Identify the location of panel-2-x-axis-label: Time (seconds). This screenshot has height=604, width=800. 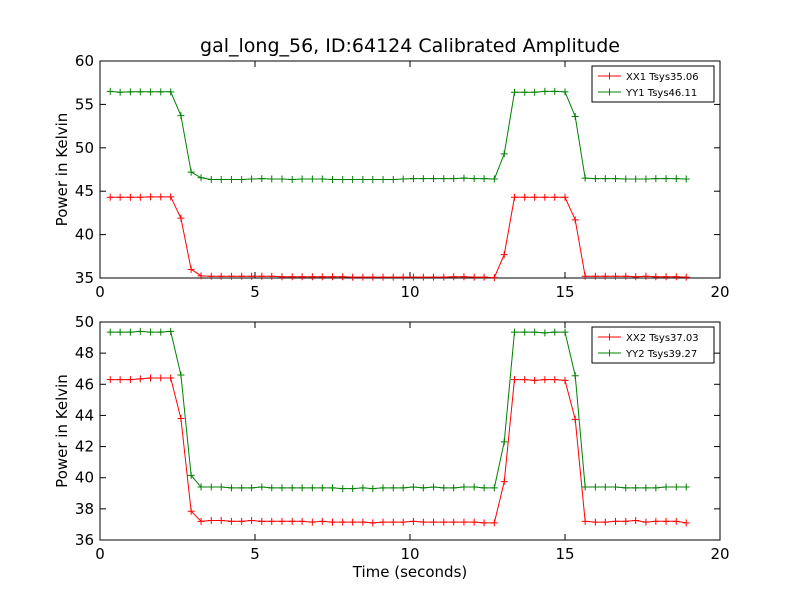
(410, 572).